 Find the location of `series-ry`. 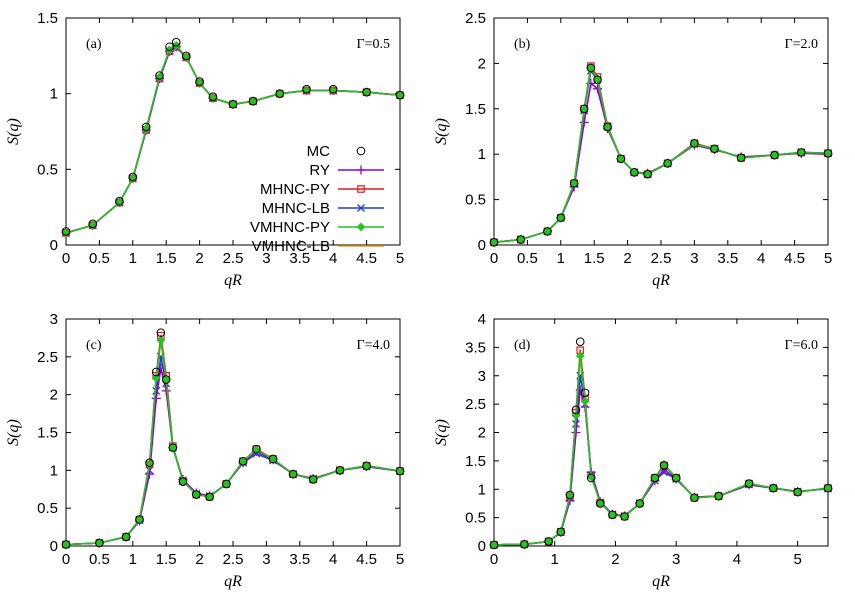

series-ry is located at coordinates (661, 162).